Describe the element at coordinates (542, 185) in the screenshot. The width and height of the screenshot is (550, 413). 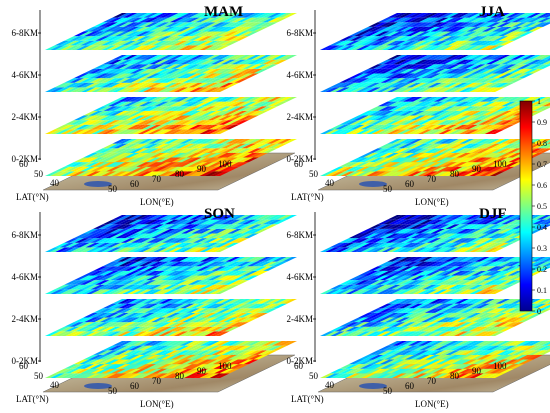
I see `colorbar-tick-label: 0.6` at that location.